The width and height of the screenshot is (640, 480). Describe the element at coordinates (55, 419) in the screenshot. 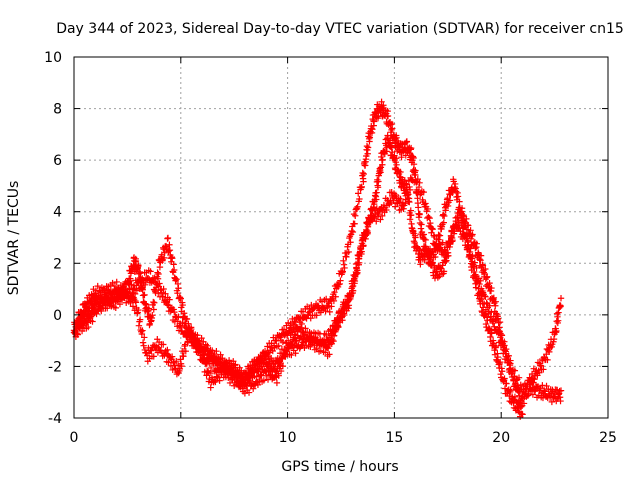

I see `y-tick-label: -4` at that location.